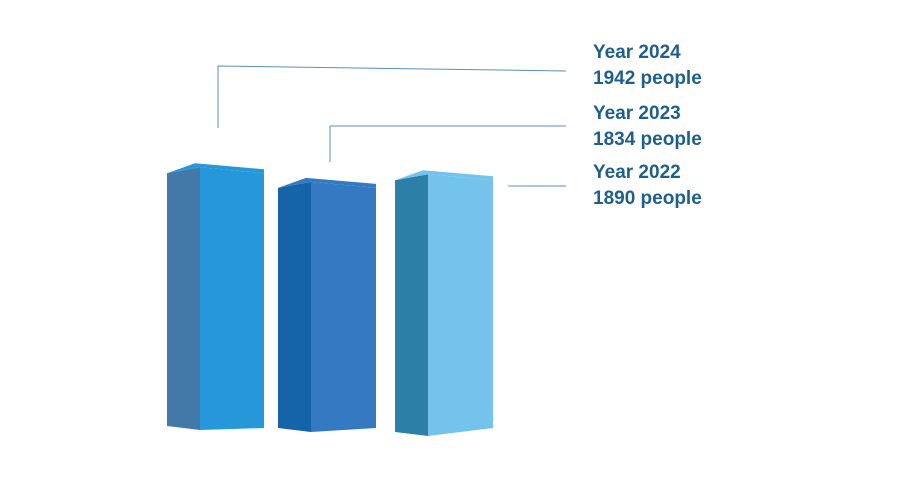 This screenshot has height=477, width=900. What do you see at coordinates (637, 113) in the screenshot?
I see `year-label: Year 2023` at bounding box center [637, 113].